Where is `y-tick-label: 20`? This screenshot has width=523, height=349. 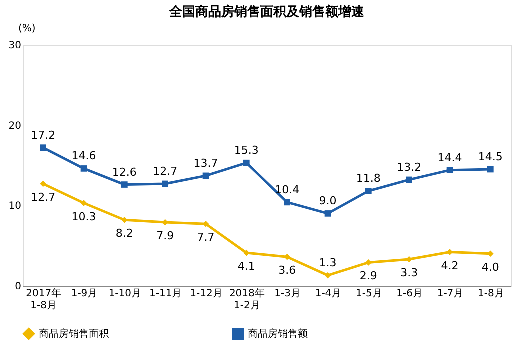 y-tick-label: 20 is located at coordinates (15, 126).